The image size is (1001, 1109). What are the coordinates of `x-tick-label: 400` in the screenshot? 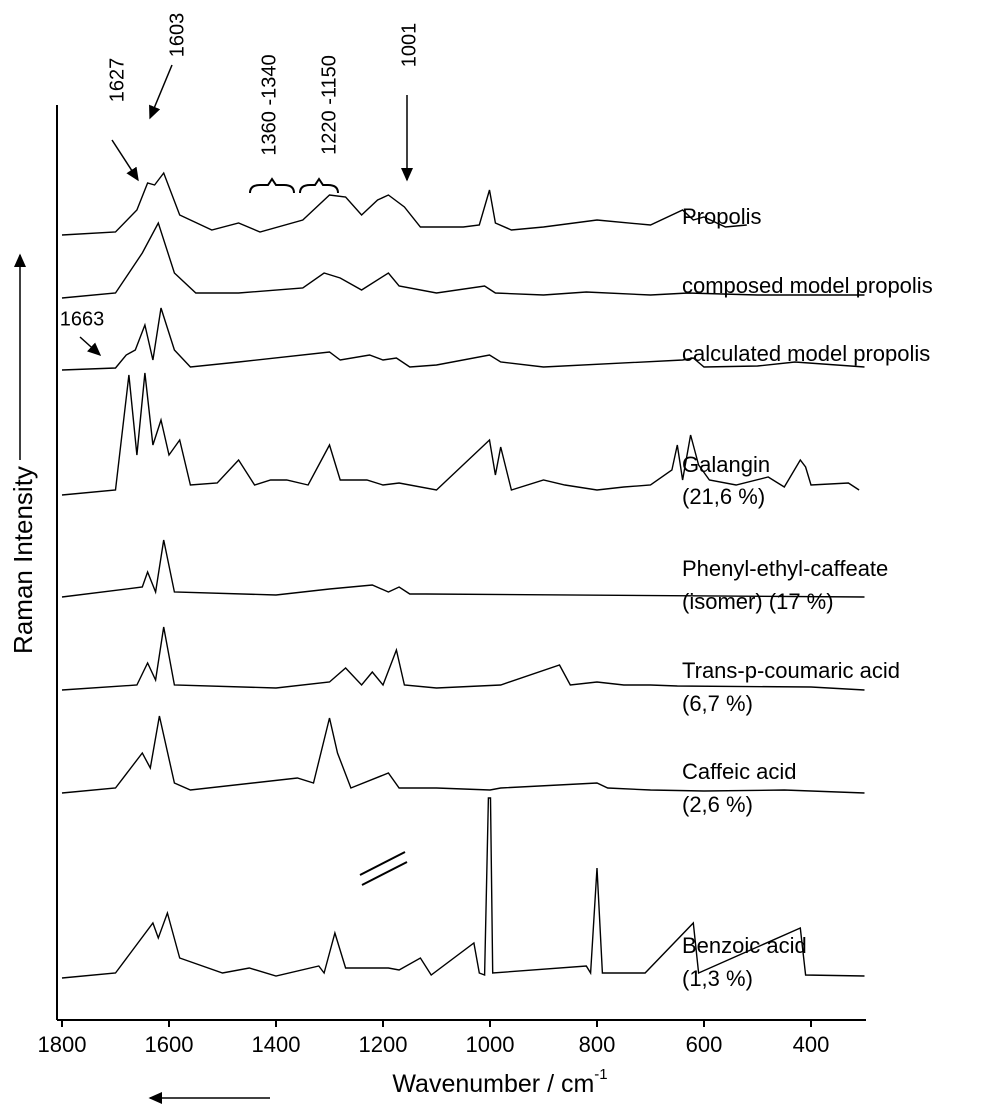 It's located at (811, 1044).